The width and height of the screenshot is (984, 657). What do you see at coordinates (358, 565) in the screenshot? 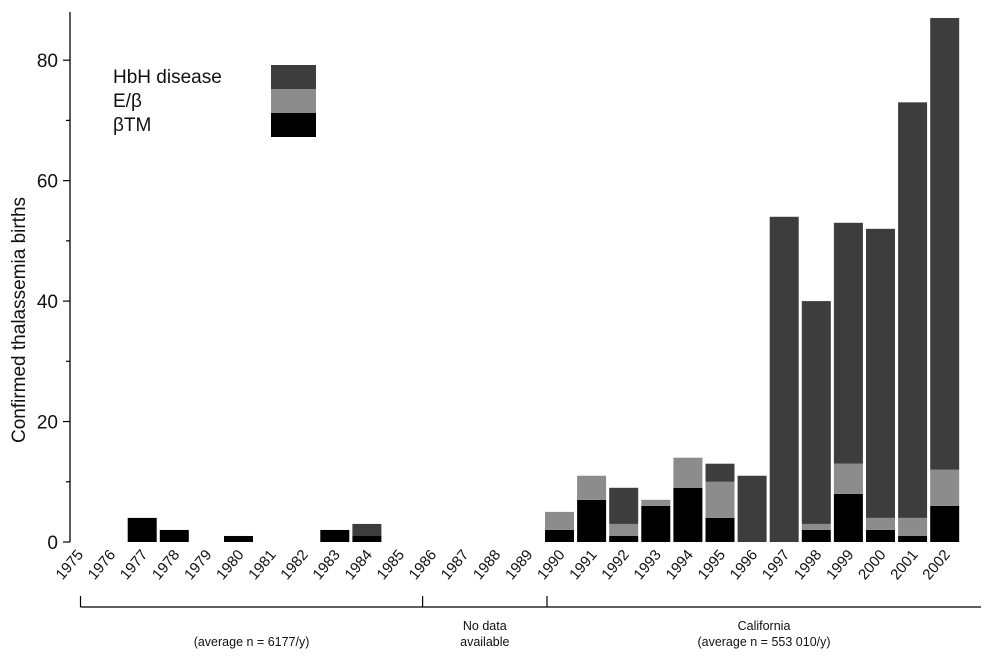
I see `x-tick-label: 1984` at bounding box center [358, 565].